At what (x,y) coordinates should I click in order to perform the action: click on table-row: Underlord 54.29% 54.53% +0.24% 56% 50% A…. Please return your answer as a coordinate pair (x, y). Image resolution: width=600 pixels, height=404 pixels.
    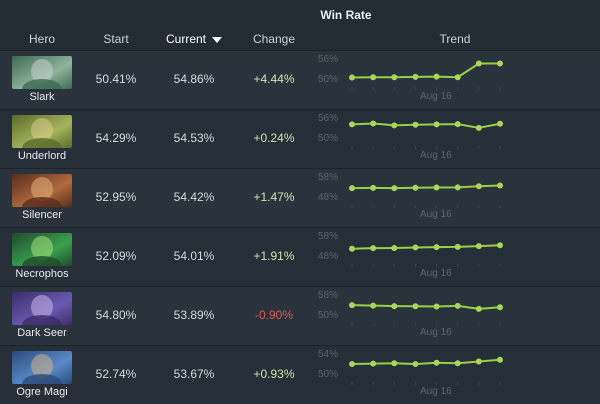
    Looking at the image, I should click on (300, 138).